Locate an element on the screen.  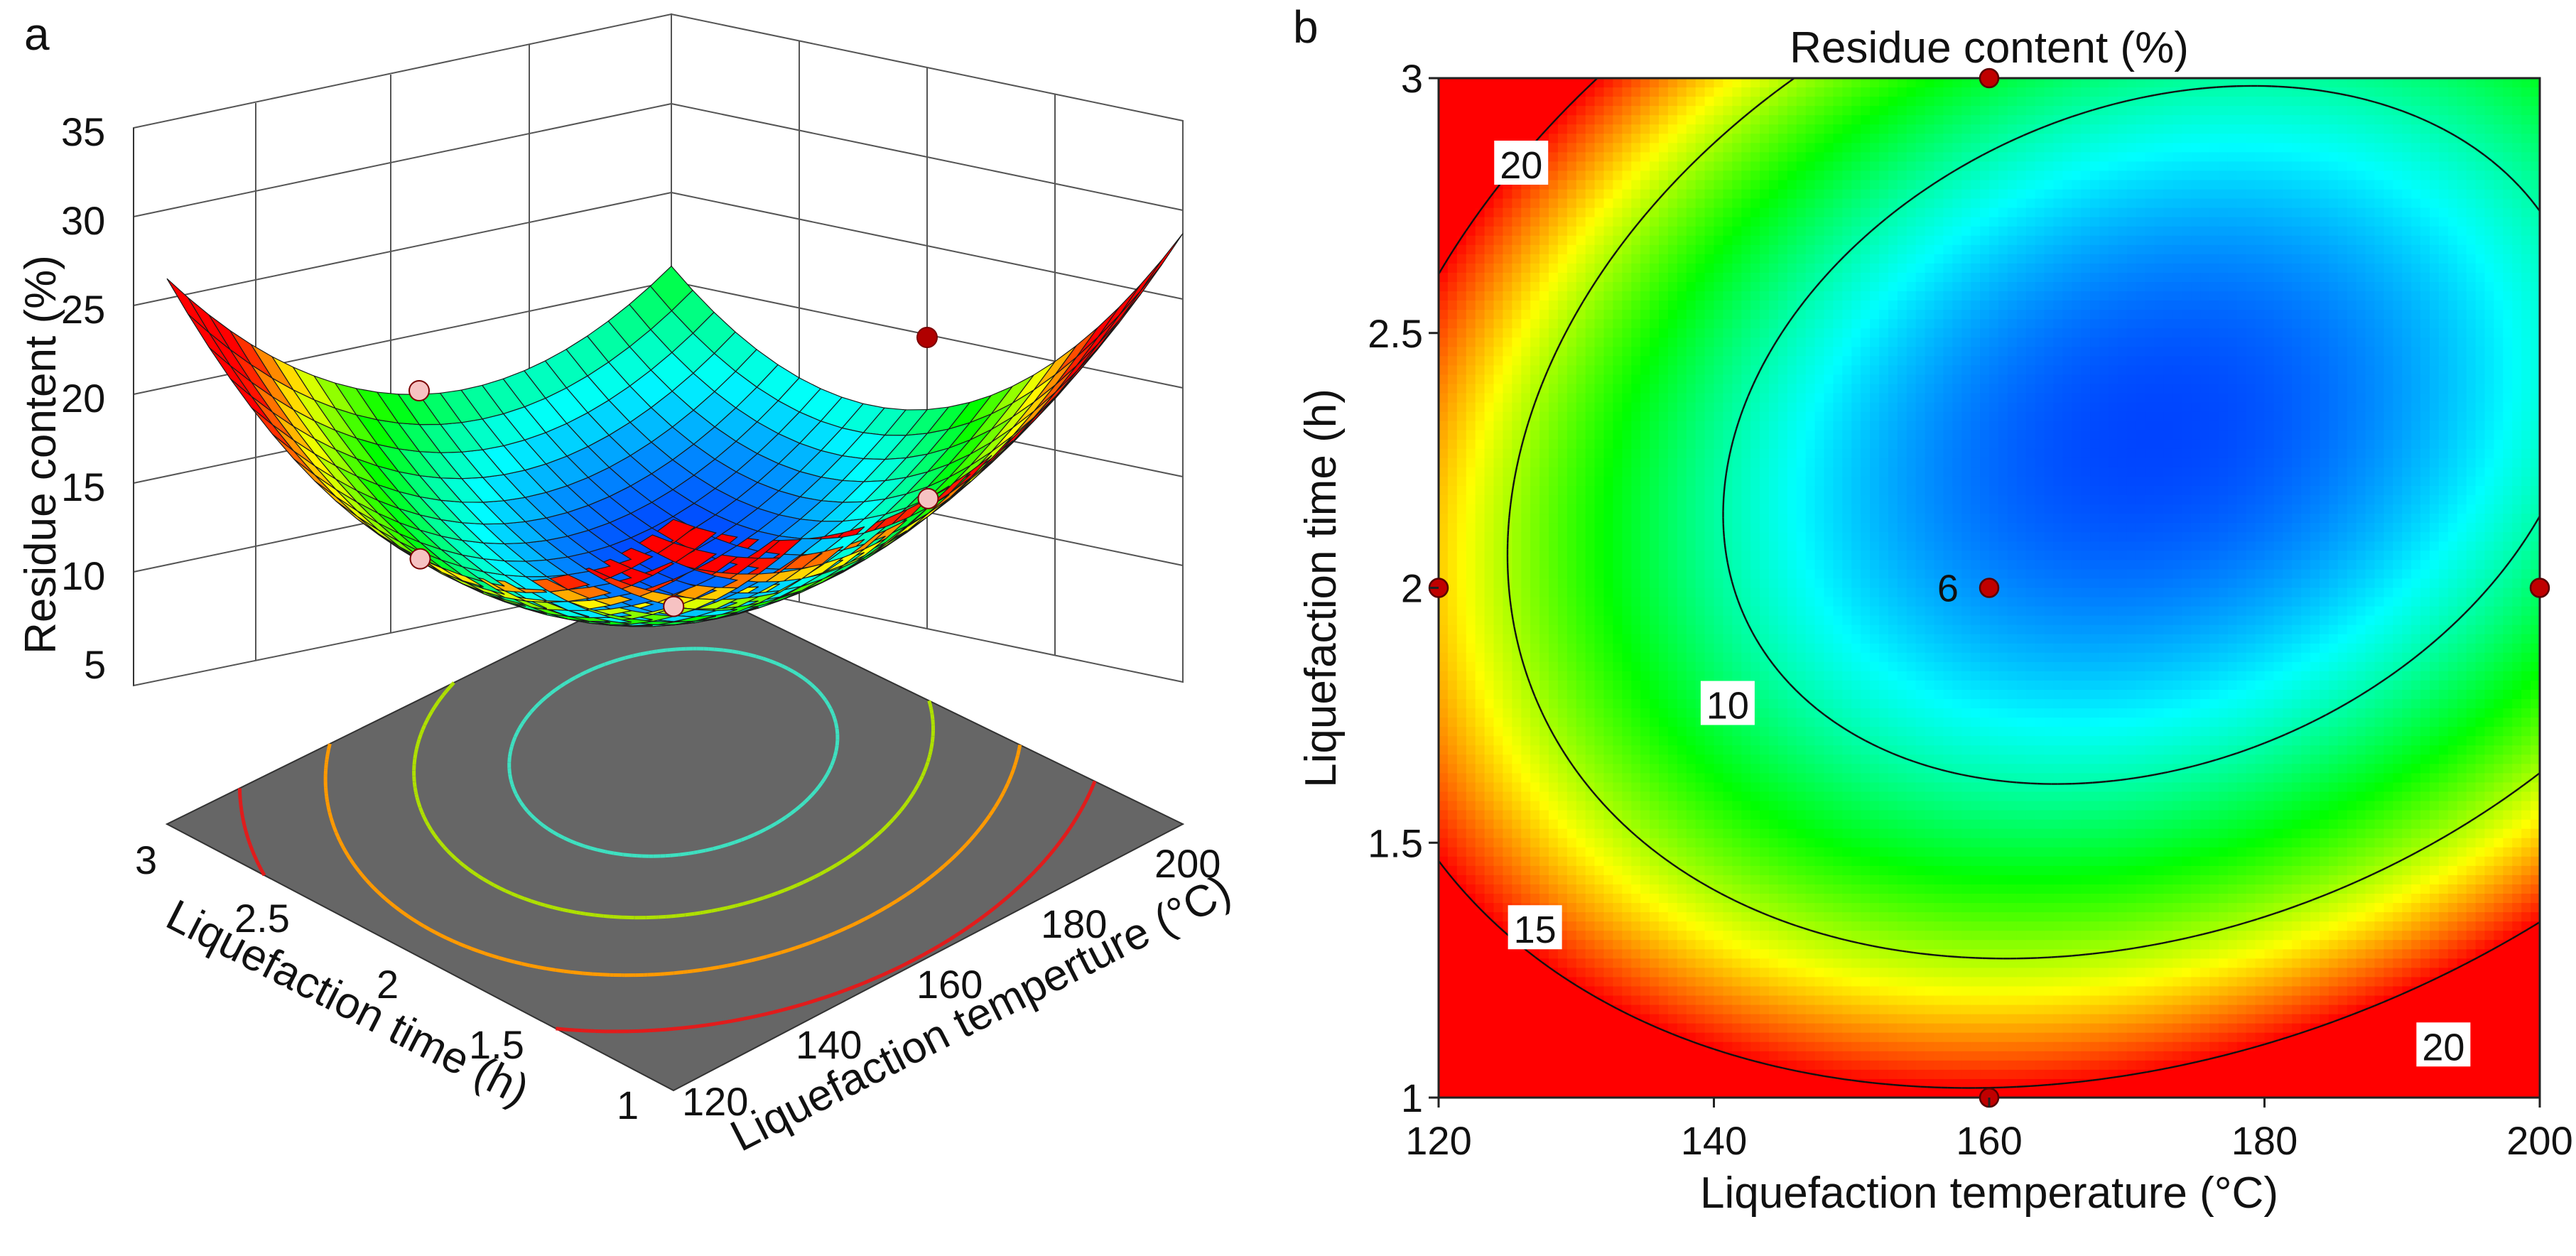
y-axis: 3 2.5 2 1.5 1 is located at coordinates (387, 982).